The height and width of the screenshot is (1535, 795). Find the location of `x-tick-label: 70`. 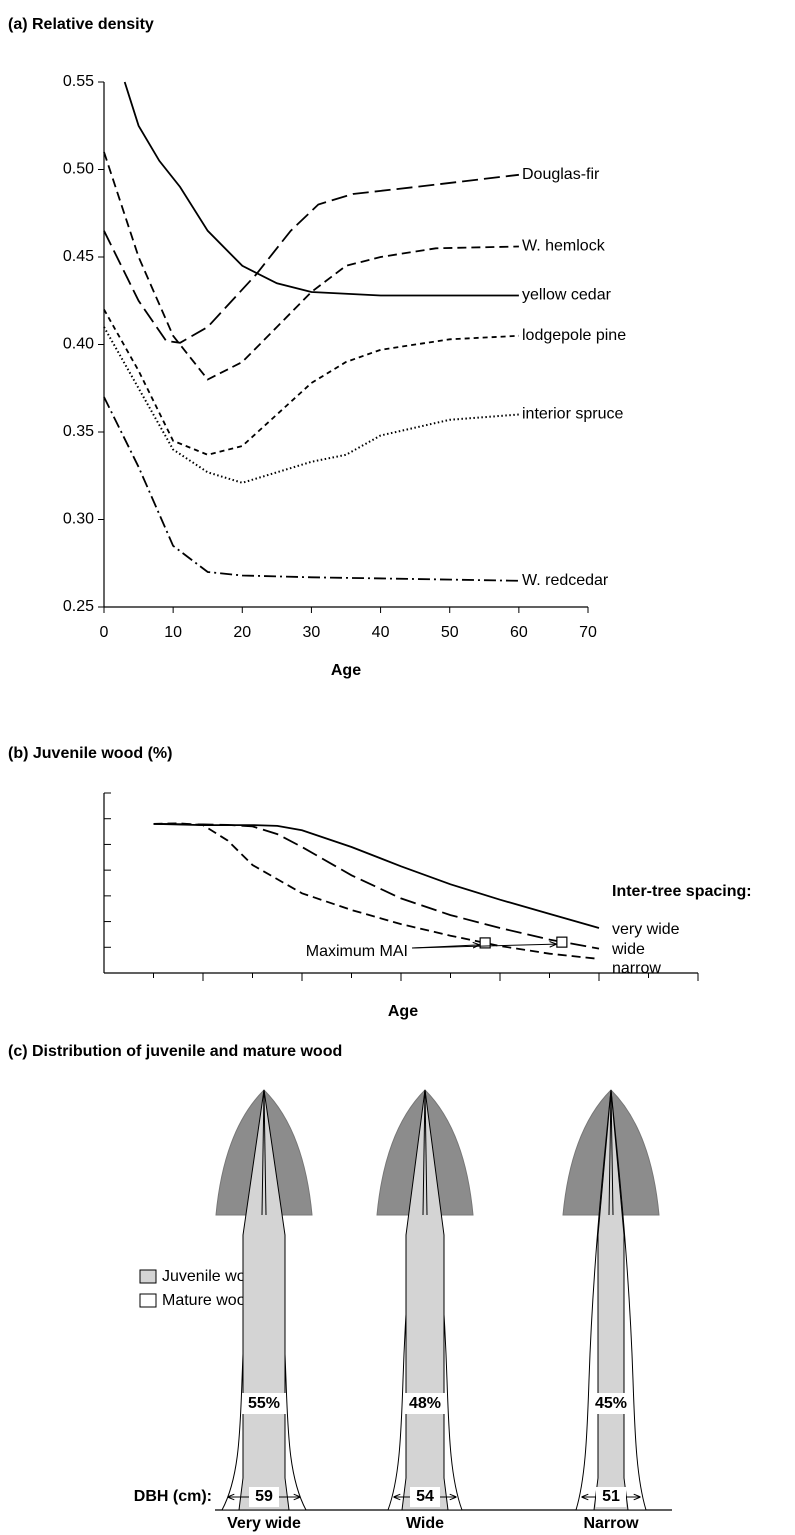

x-tick-label: 70 is located at coordinates (588, 632).